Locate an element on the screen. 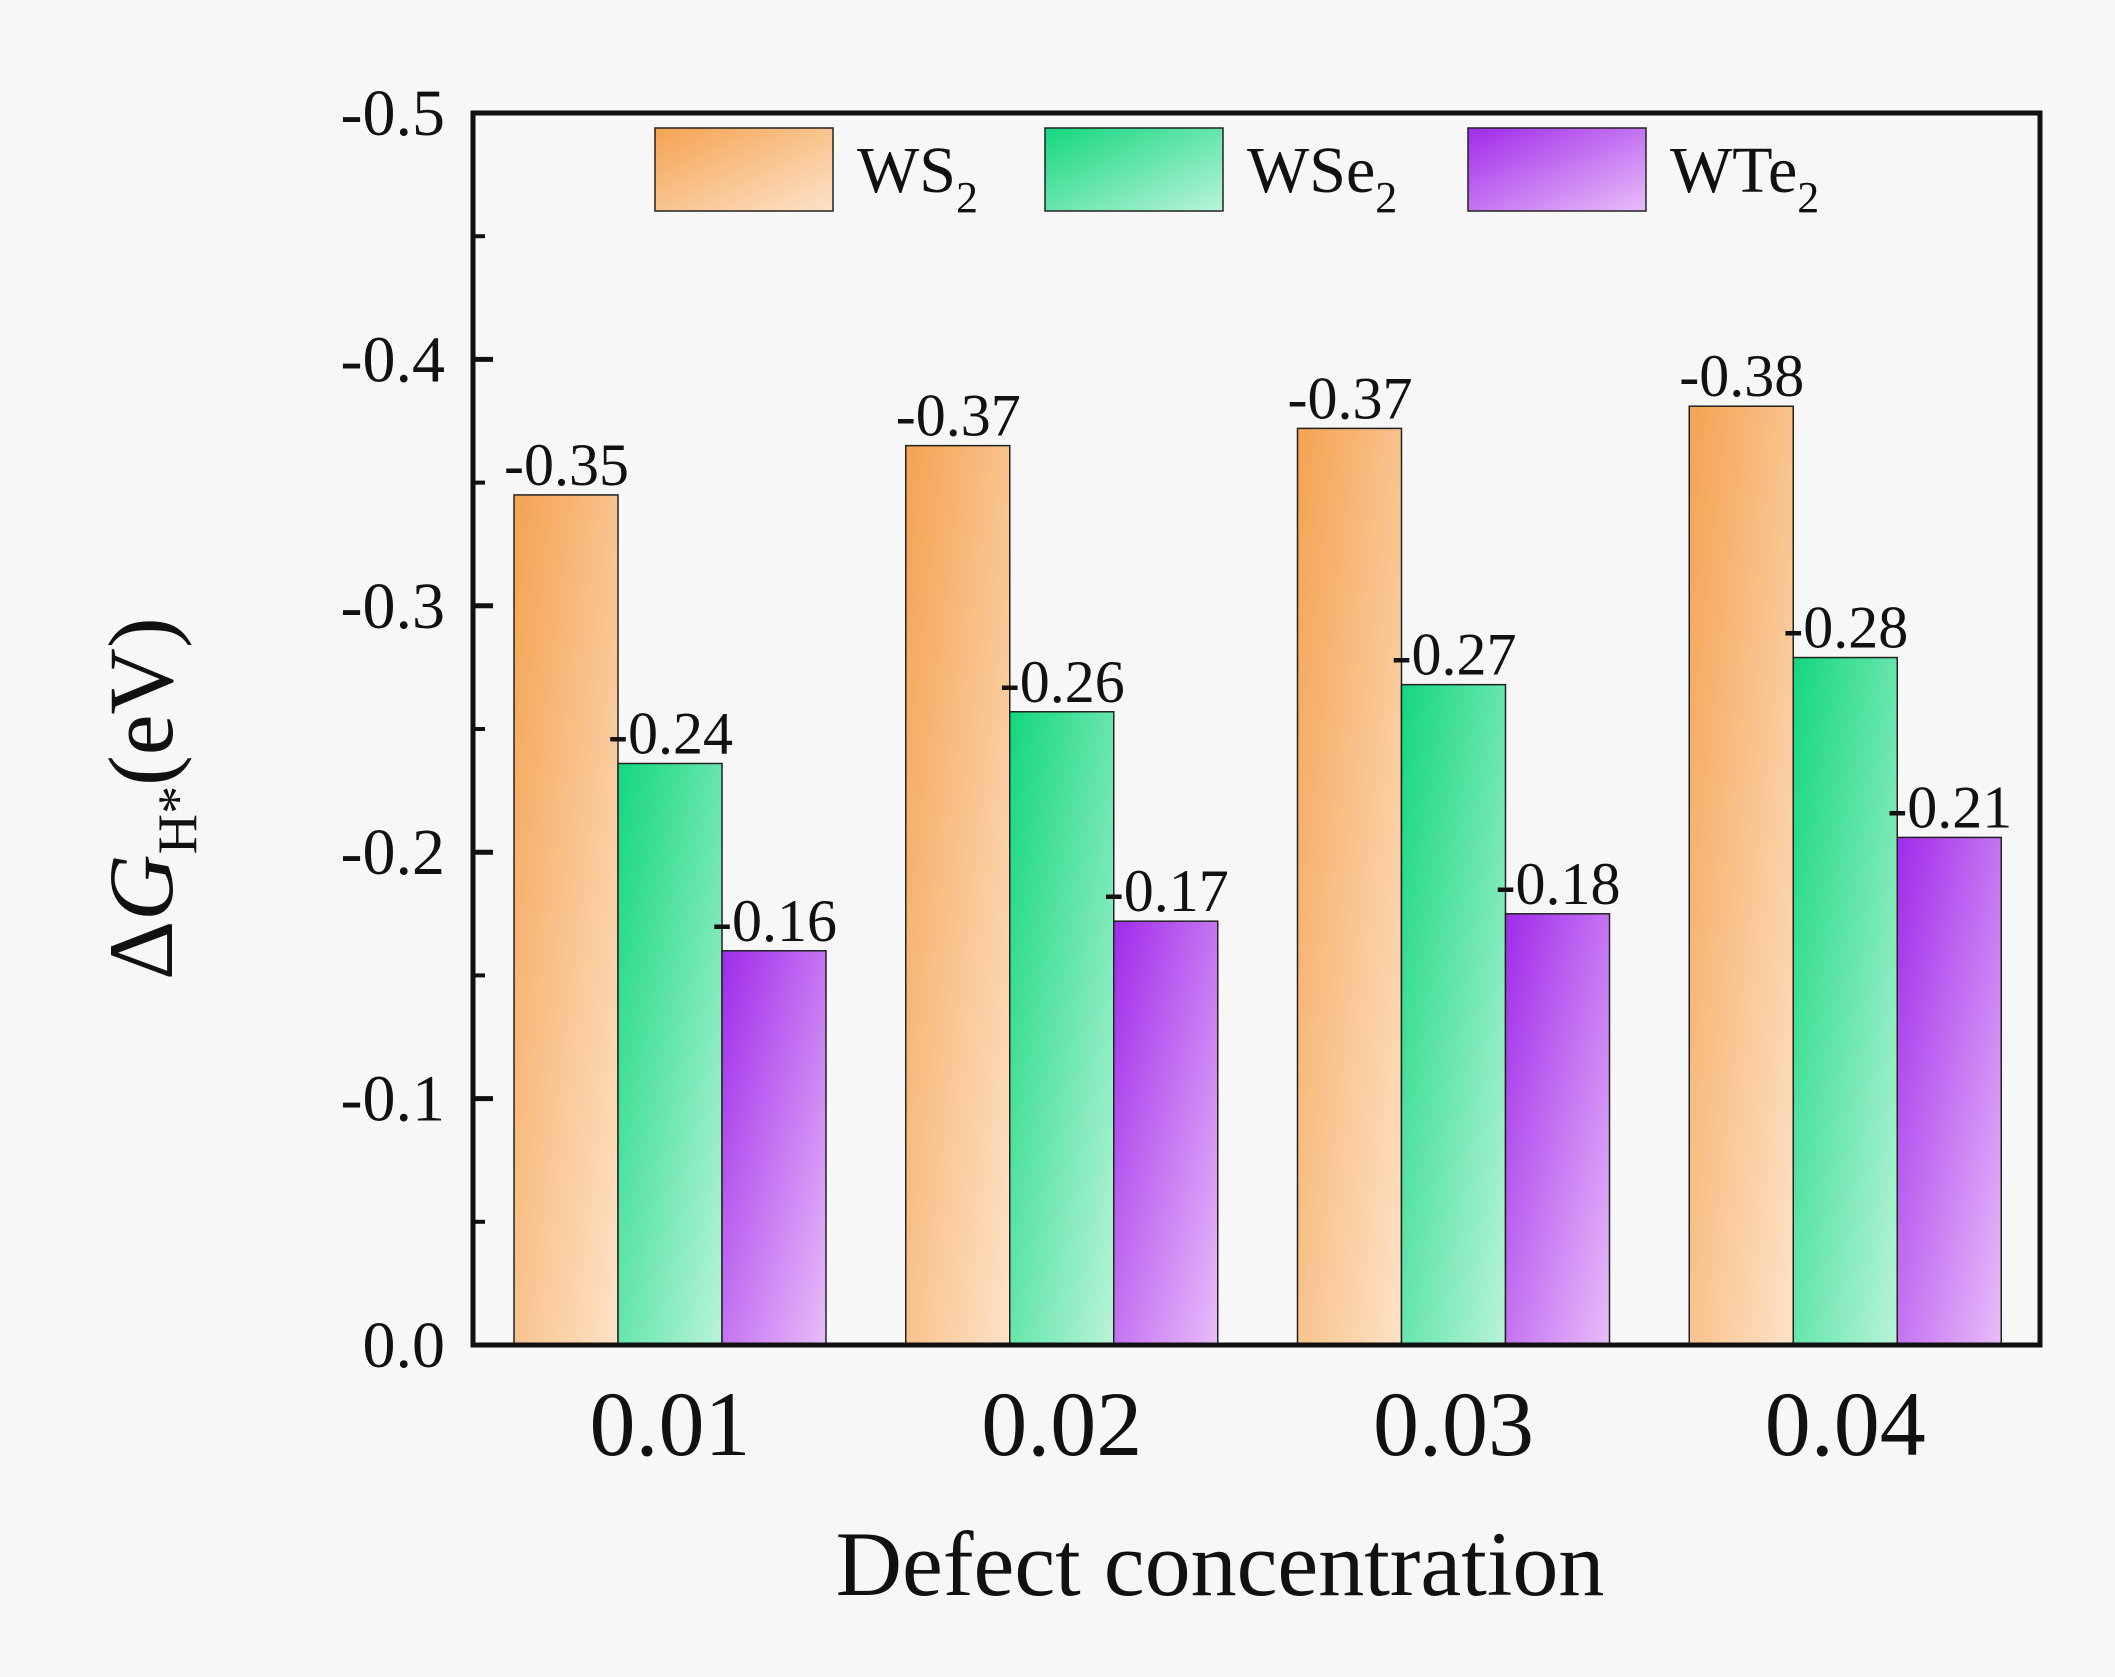  legend-swatch-wse2 is located at coordinates (1134, 169).